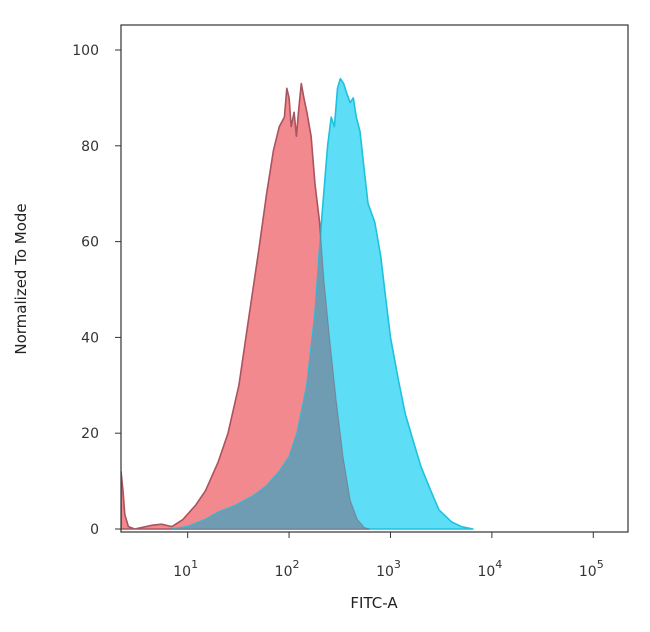 This screenshot has width=650, height=632. Describe the element at coordinates (388, 556) in the screenshot. I see `x-axis: 10¹ 10² 10³ 10⁴ 10⁵` at that location.